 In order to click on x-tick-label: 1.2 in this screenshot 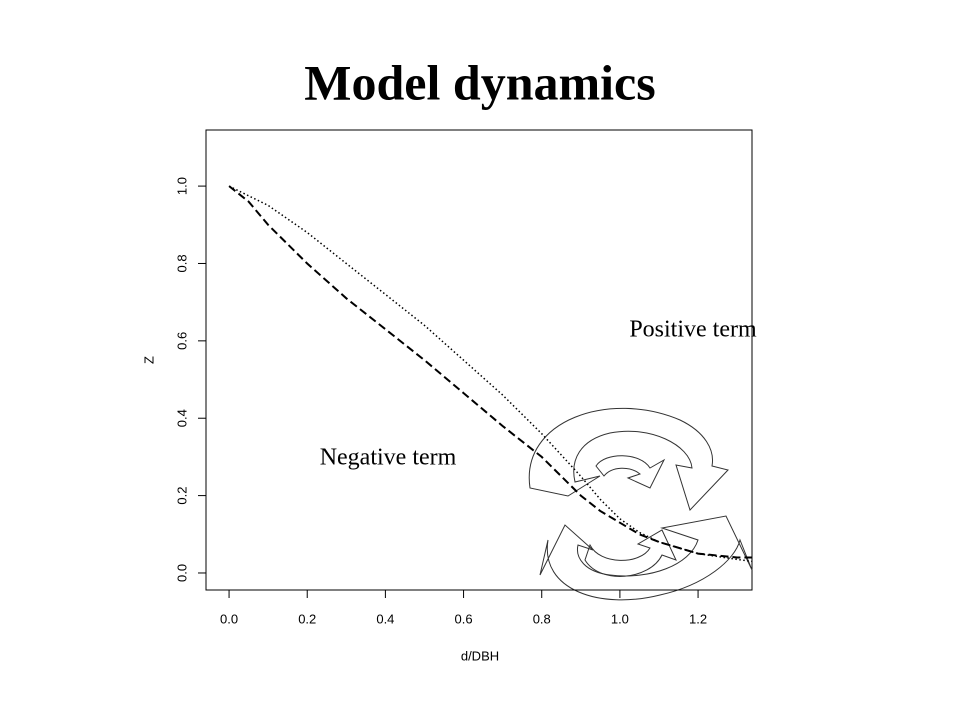, I will do `click(698, 618)`.